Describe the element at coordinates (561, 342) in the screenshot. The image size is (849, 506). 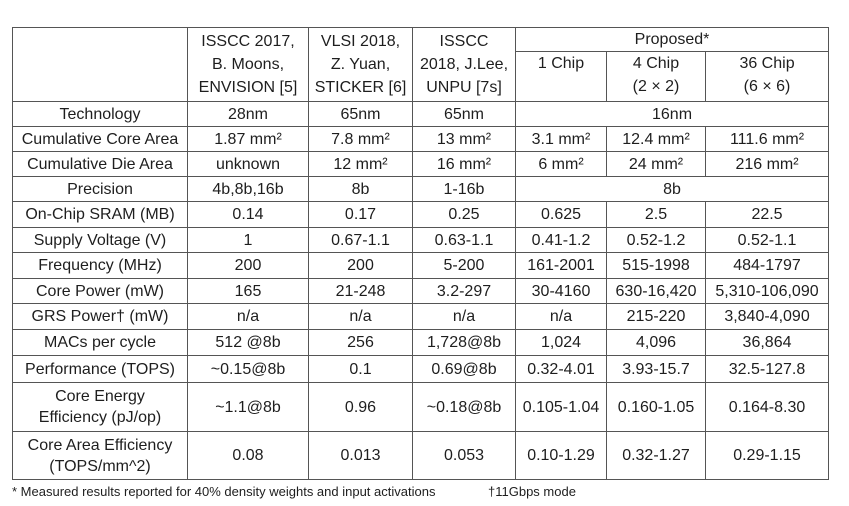
I see `table-cell: 1,024` at that location.